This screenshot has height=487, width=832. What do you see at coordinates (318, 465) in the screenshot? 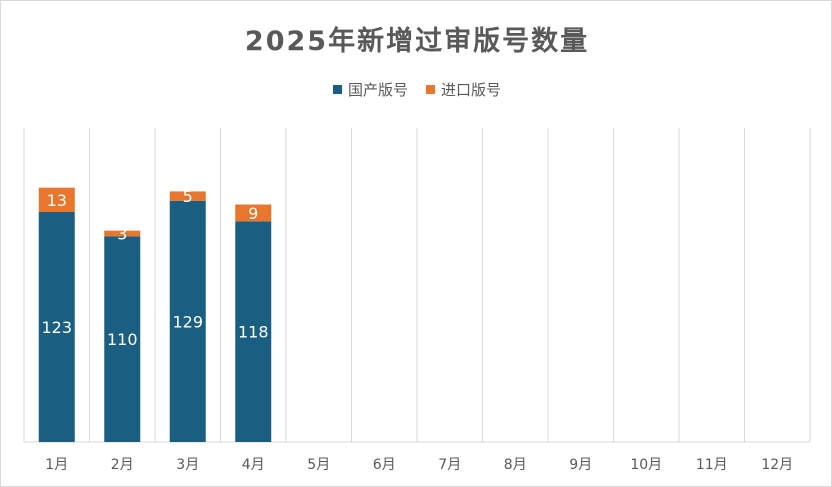
I see `x-tick-label: 5月` at bounding box center [318, 465].